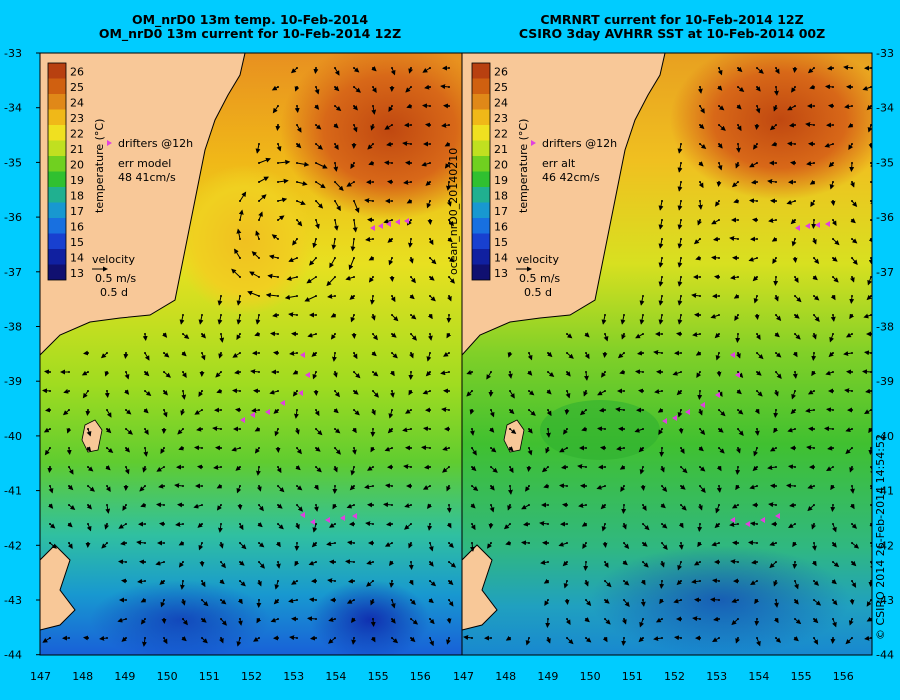  Describe the element at coordinates (77, 149) in the screenshot. I see `left-colorbar-tick: 21` at that location.